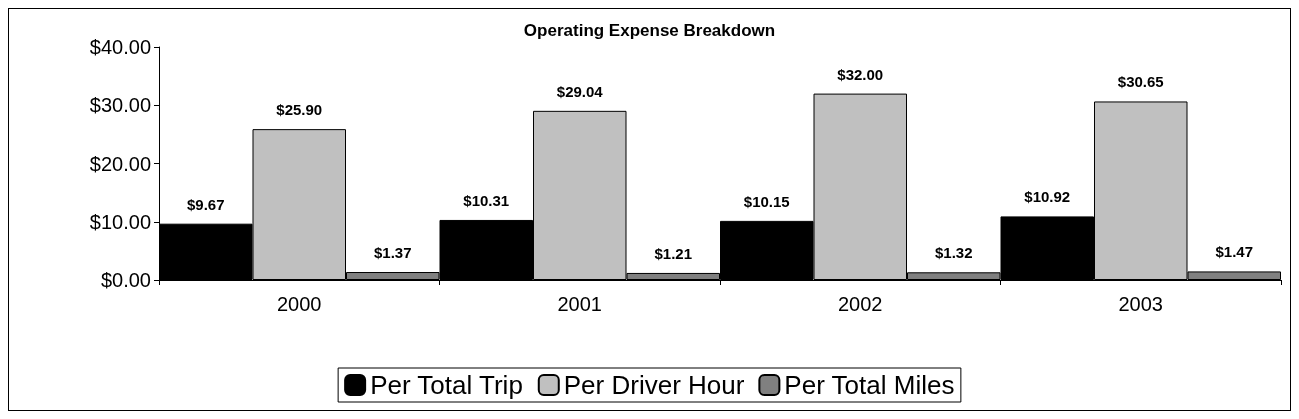  I want to click on chart-title: Operating Expense Breakdown, so click(649, 30).